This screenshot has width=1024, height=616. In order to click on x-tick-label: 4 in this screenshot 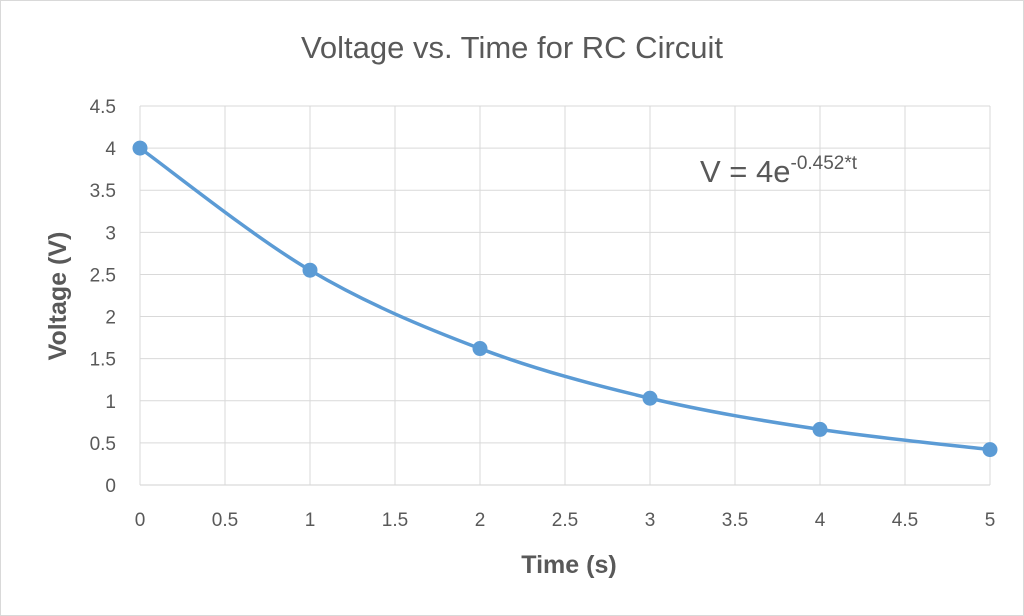, I will do `click(820, 520)`.